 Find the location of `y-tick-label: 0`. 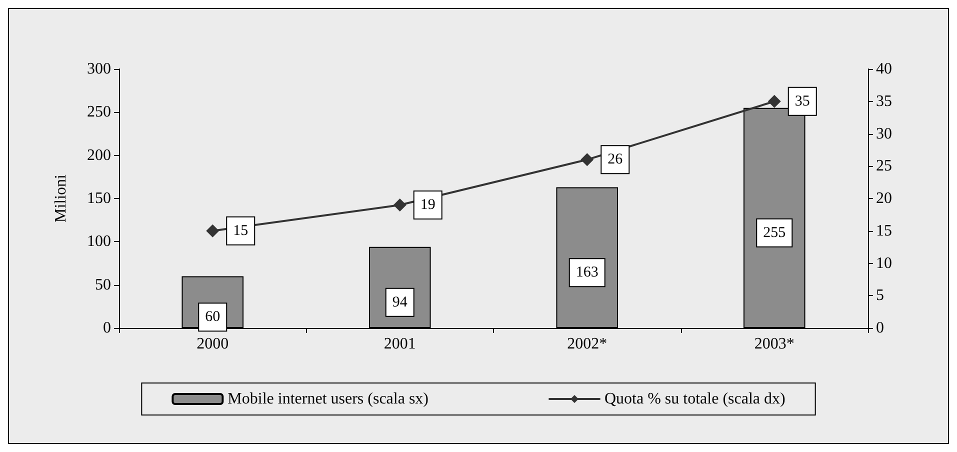

y-tick-label: 0 is located at coordinates (107, 328).